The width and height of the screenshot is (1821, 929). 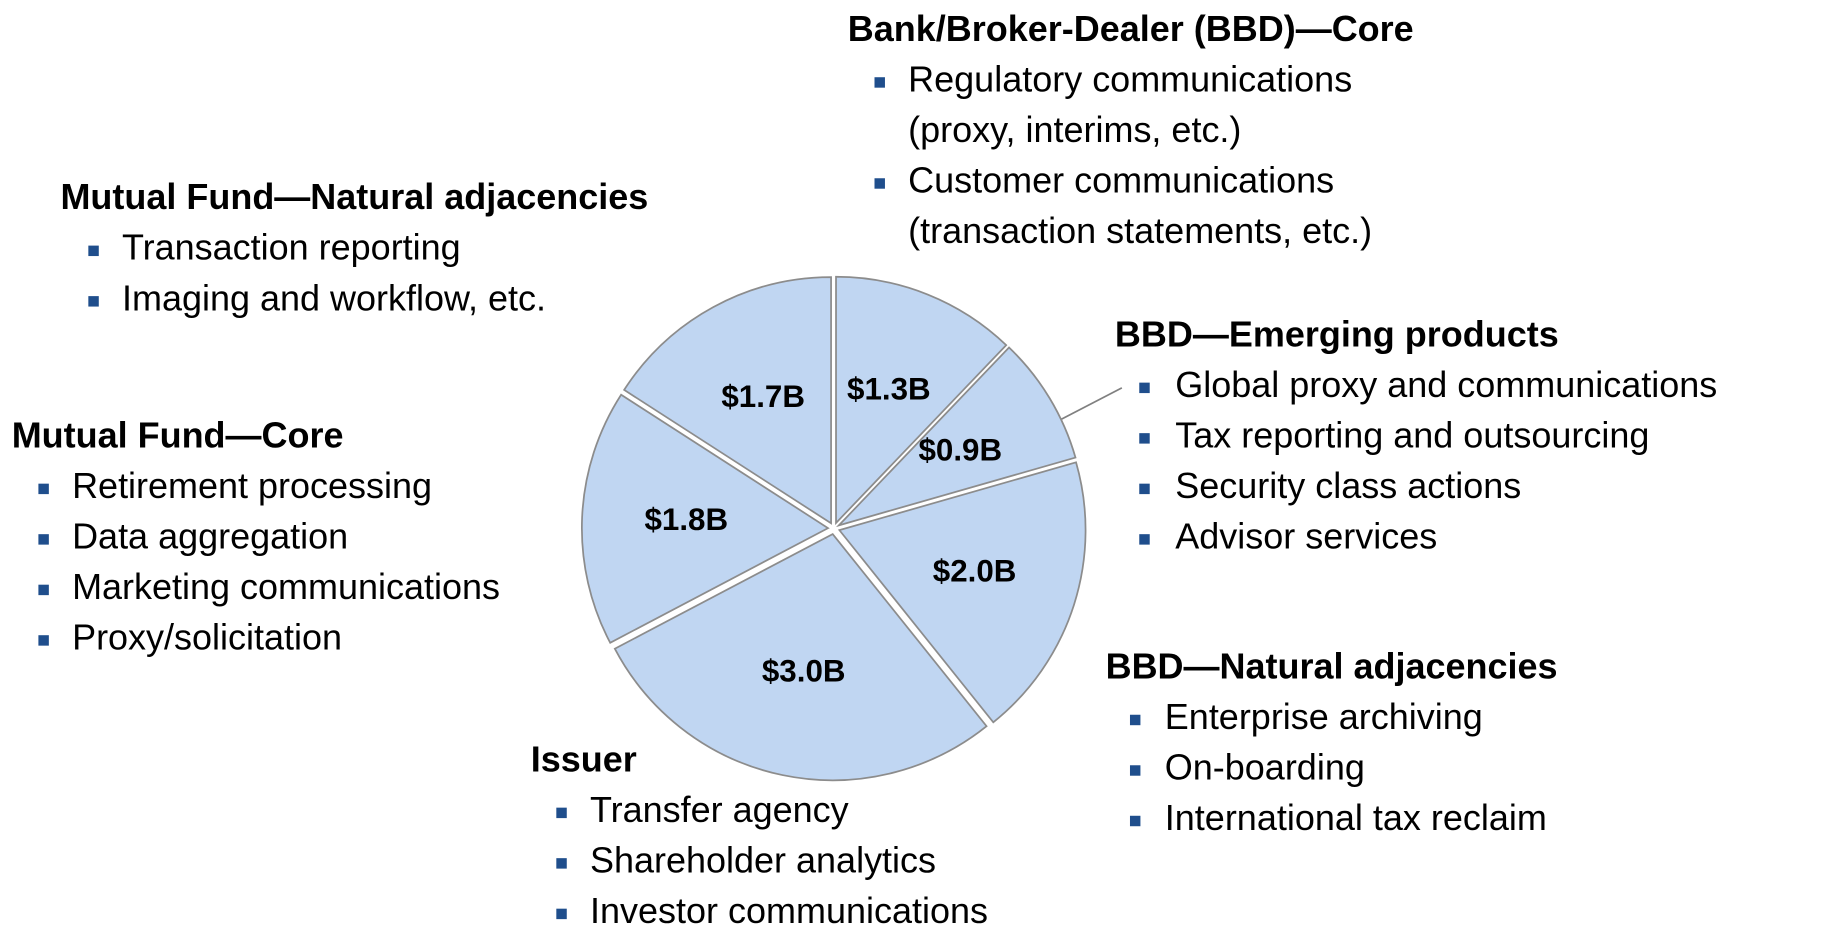 What do you see at coordinates (584, 758) in the screenshot?
I see `category-title: Issuer` at bounding box center [584, 758].